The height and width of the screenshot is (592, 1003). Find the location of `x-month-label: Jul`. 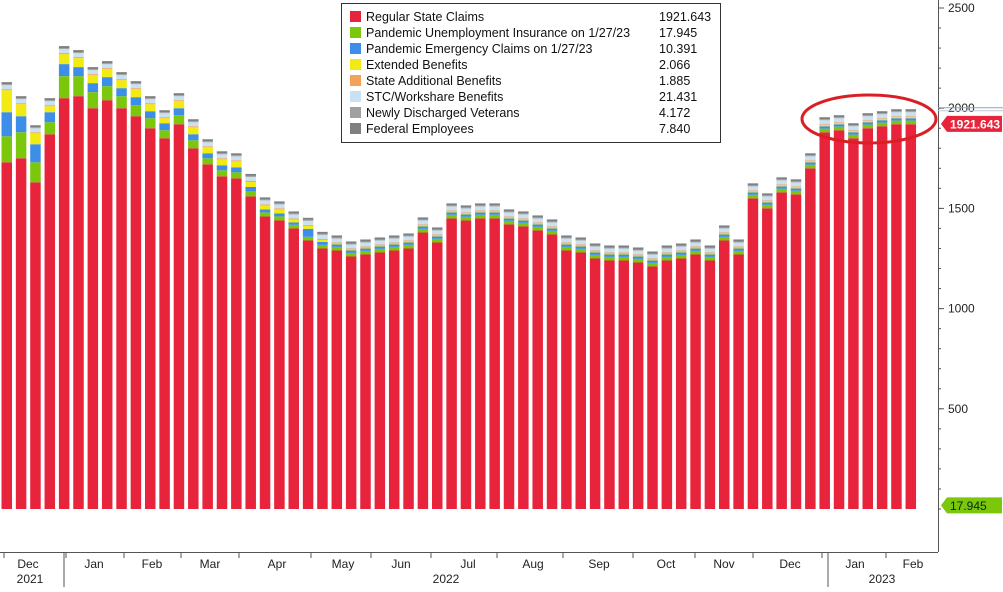

x-month-label: Jul is located at coordinates (467, 564).